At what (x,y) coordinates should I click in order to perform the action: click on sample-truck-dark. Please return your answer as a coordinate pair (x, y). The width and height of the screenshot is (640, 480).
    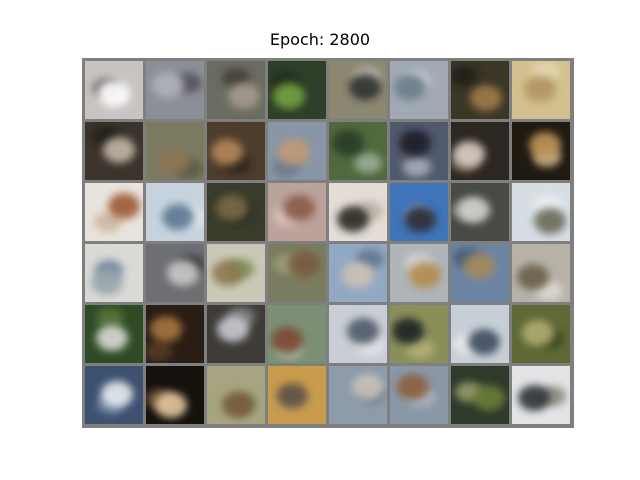
    Looking at the image, I should click on (541, 395).